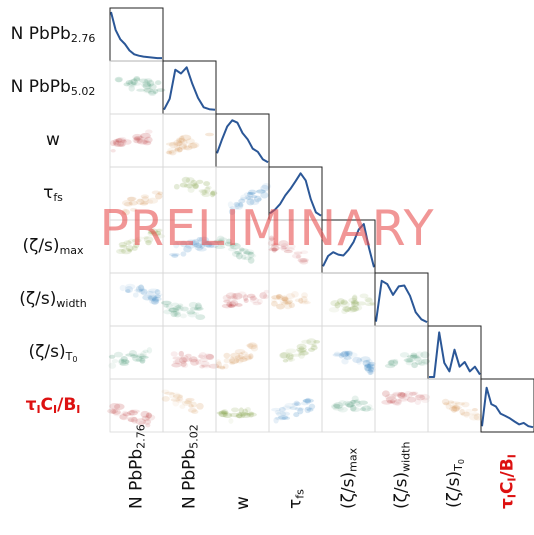 The height and width of the screenshot is (535, 534). I want to click on density-zswidth-w, so click(245, 299).